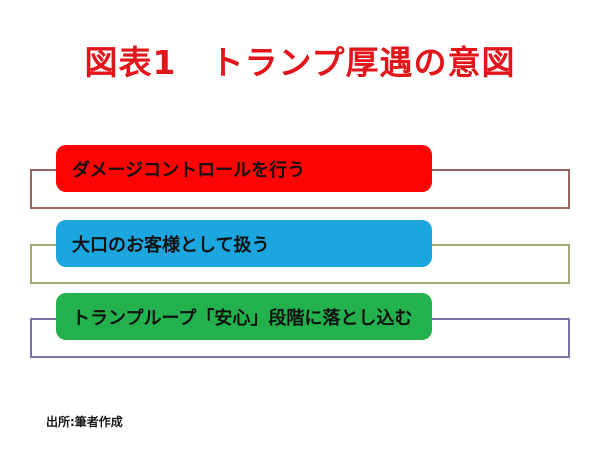 The height and width of the screenshot is (450, 600). What do you see at coordinates (300, 62) in the screenshot?
I see `slide-title: 図表1 トランプ厚遇の意図` at bounding box center [300, 62].